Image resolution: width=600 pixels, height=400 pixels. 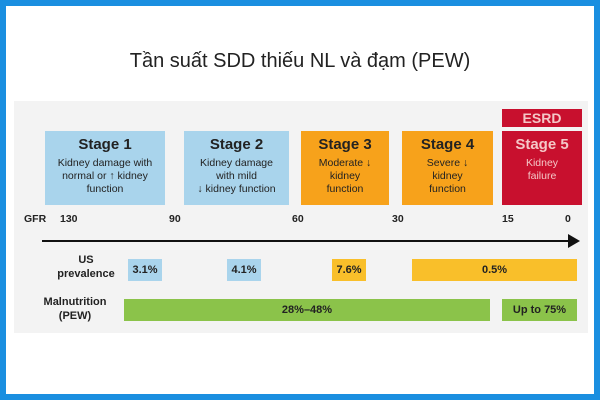 What do you see at coordinates (508, 219) in the screenshot?
I see `gfr-tick-15: 15` at bounding box center [508, 219].